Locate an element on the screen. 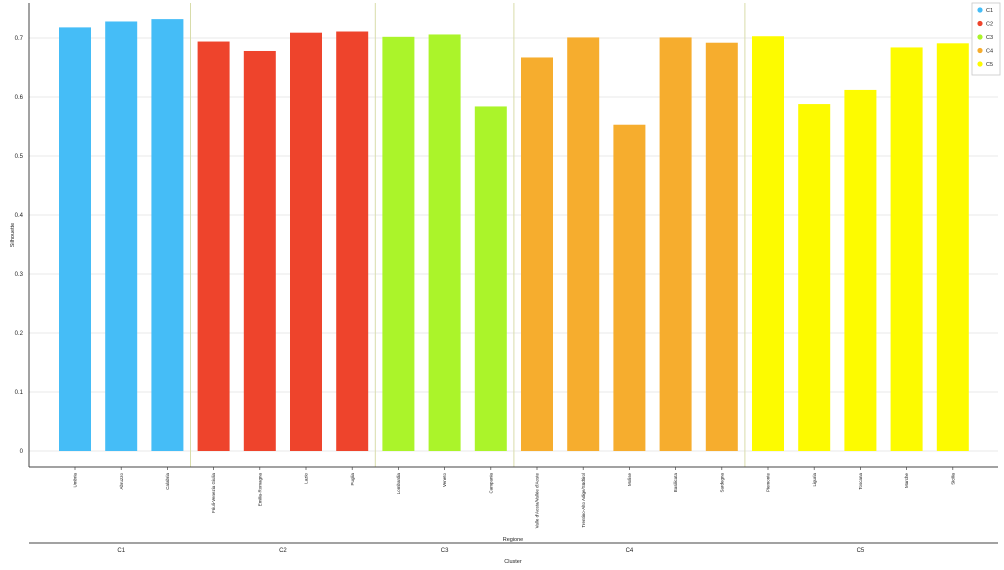 Image resolution: width=1004 pixels, height=570 pixels. bar-puglia is located at coordinates (352, 241).